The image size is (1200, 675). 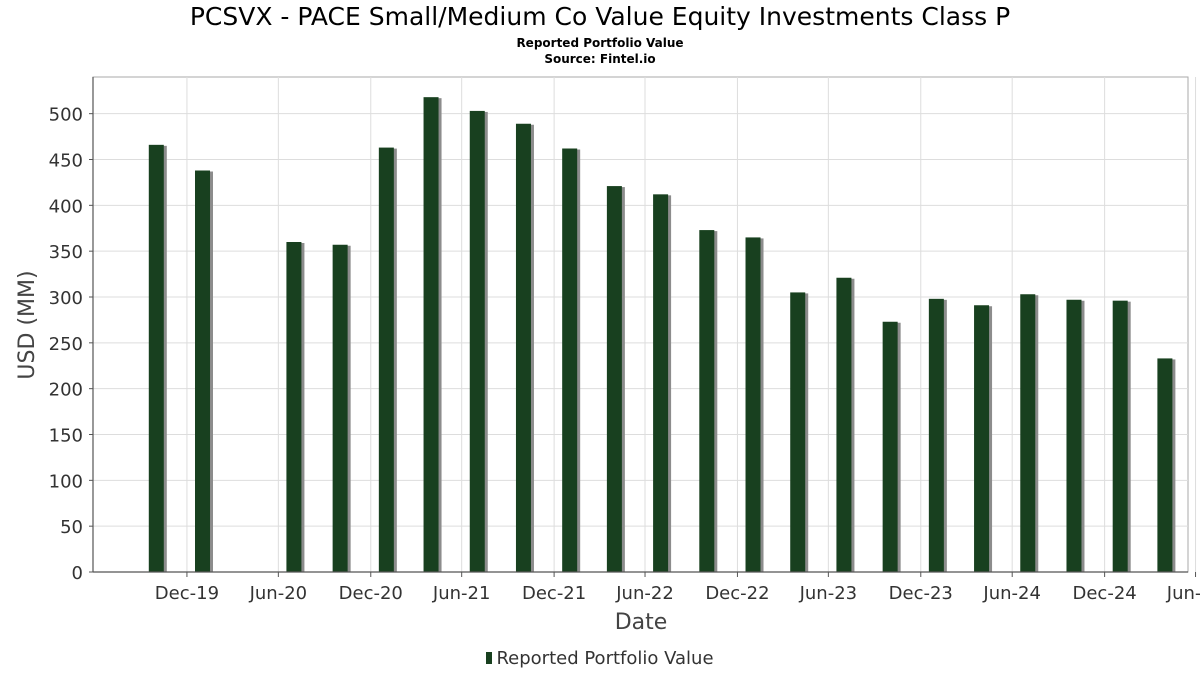 I want to click on y-tick-label: 0, so click(x=77, y=573).